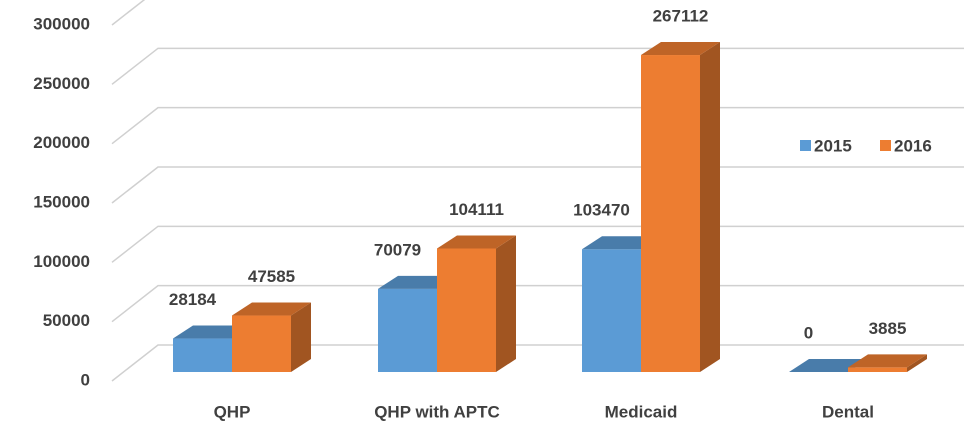 This screenshot has width=964, height=425. I want to click on x-tick-label: QHP with APTC, so click(437, 411).